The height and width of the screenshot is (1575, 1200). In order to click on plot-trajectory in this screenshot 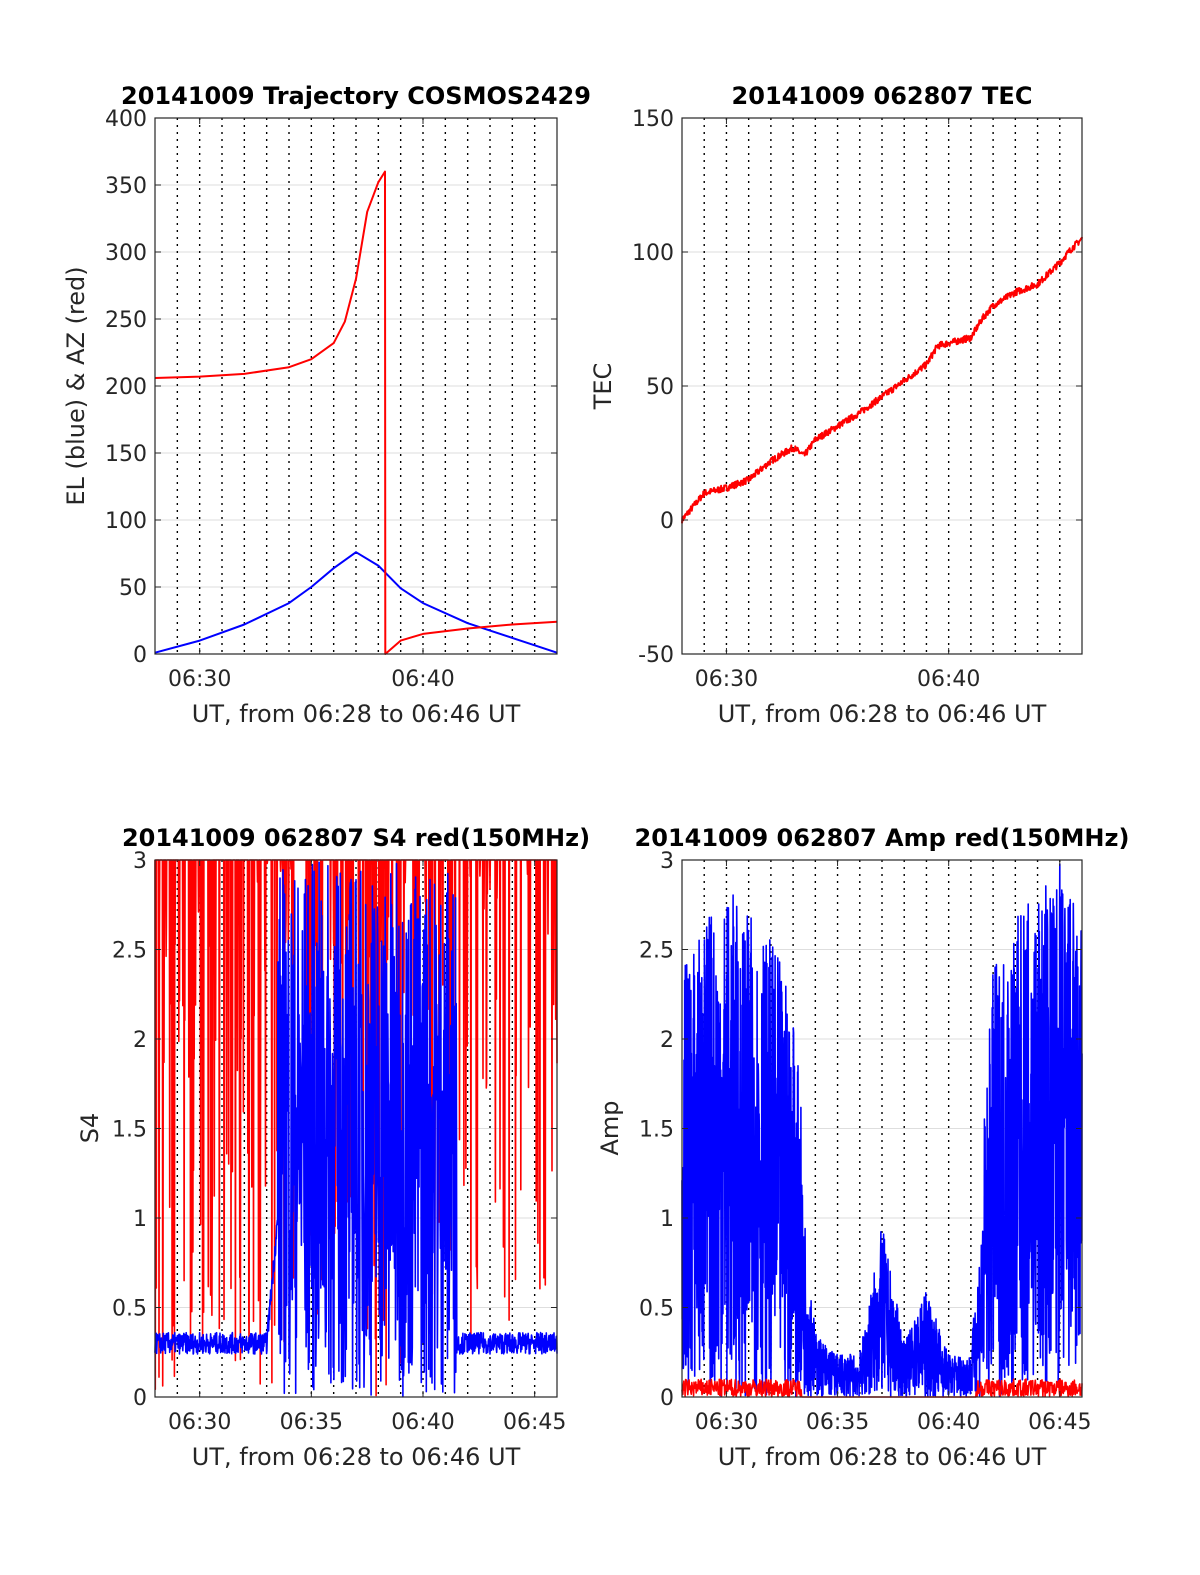, I will do `click(356, 412)`.